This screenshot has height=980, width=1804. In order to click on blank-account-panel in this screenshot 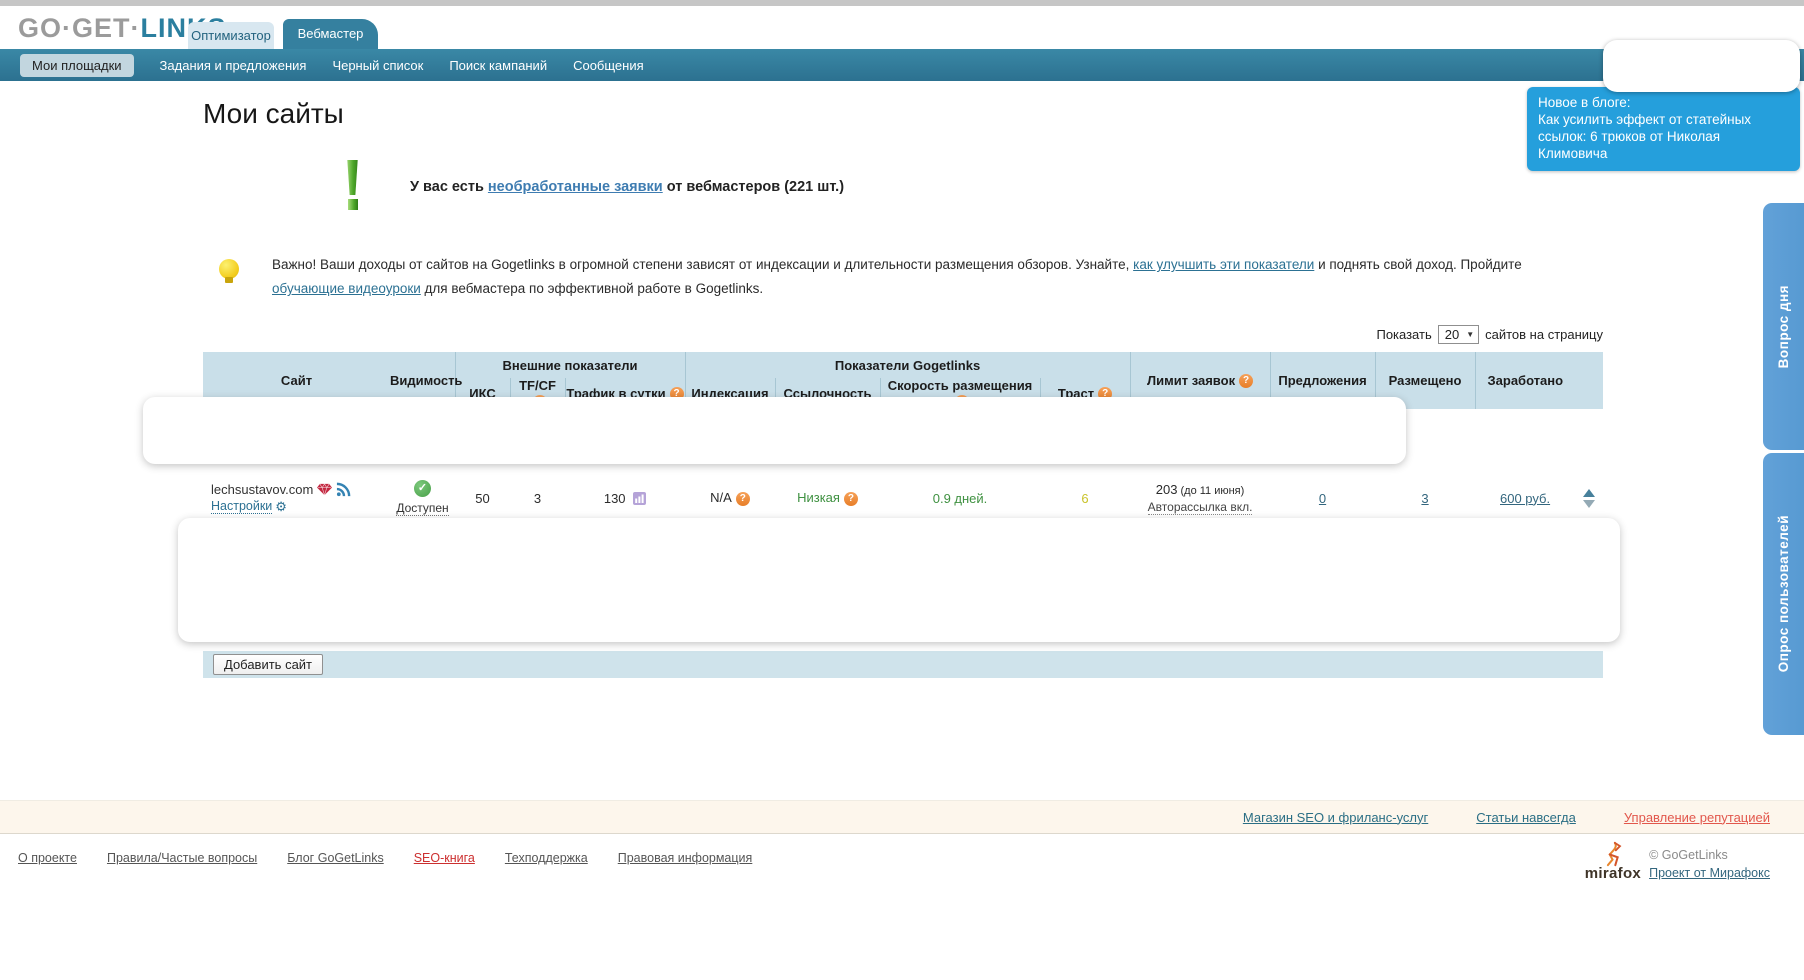, I will do `click(1701, 66)`.